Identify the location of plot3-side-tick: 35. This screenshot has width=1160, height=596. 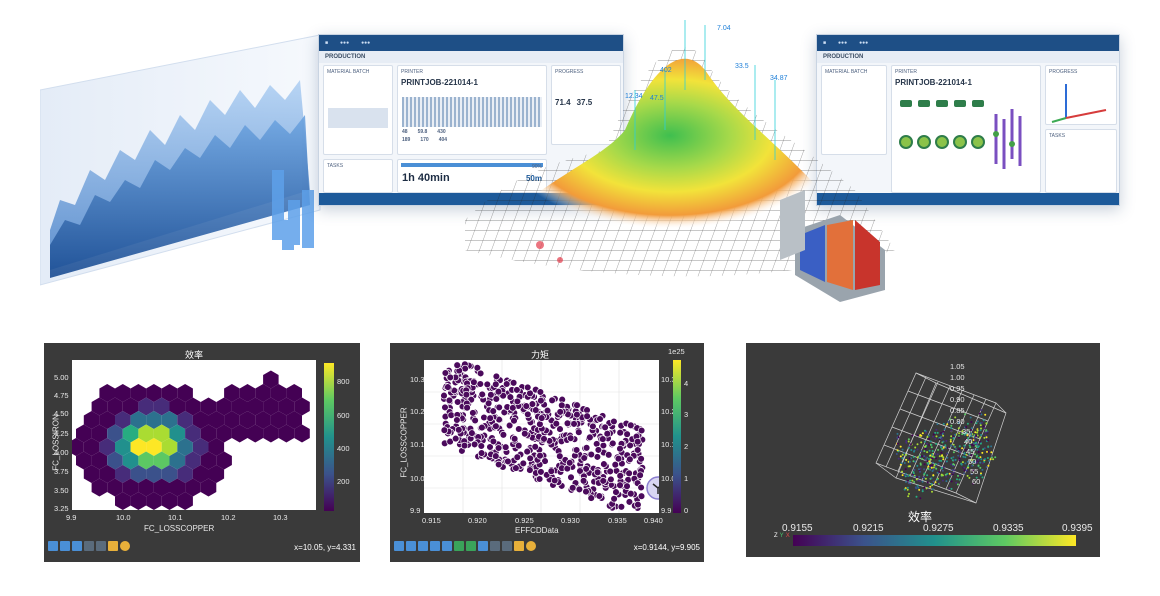
(966, 431).